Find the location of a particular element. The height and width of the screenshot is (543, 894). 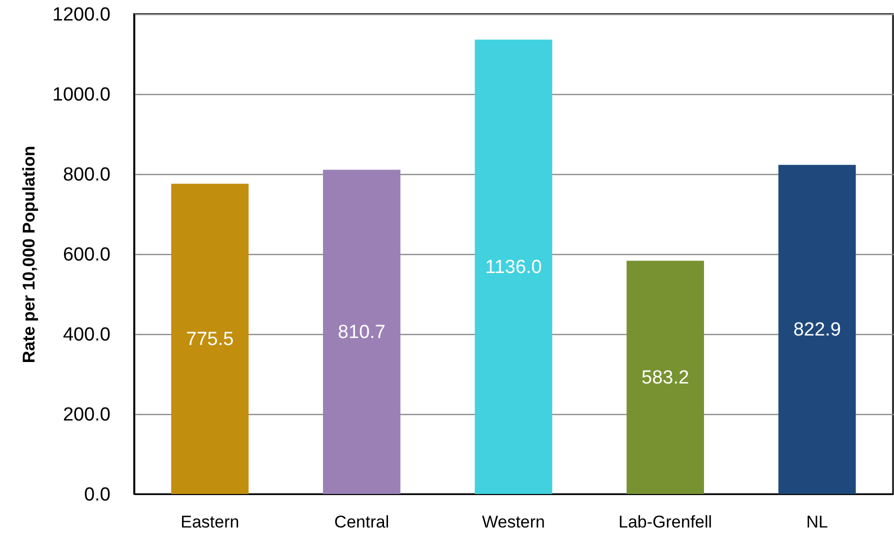

x-tick-label: Western is located at coordinates (513, 522).